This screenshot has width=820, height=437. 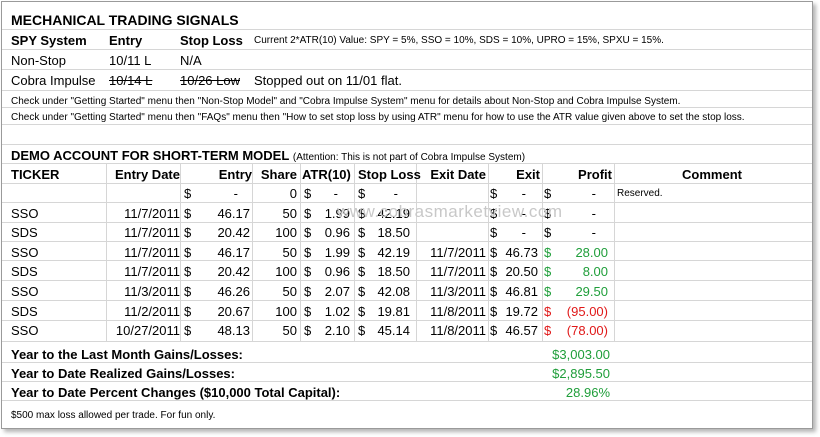 I want to click on cell-atr: $1.02, so click(x=327, y=311).